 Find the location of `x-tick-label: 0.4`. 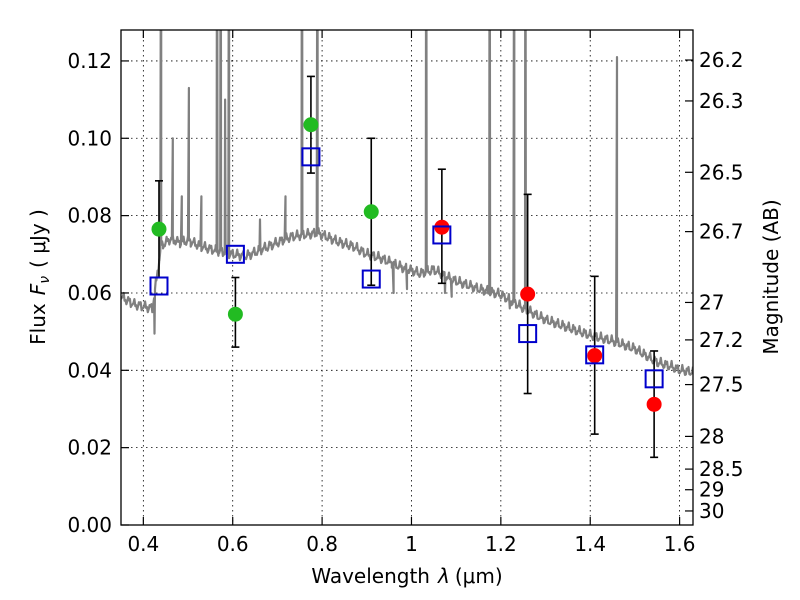

x-tick-label: 0.4 is located at coordinates (143, 544).